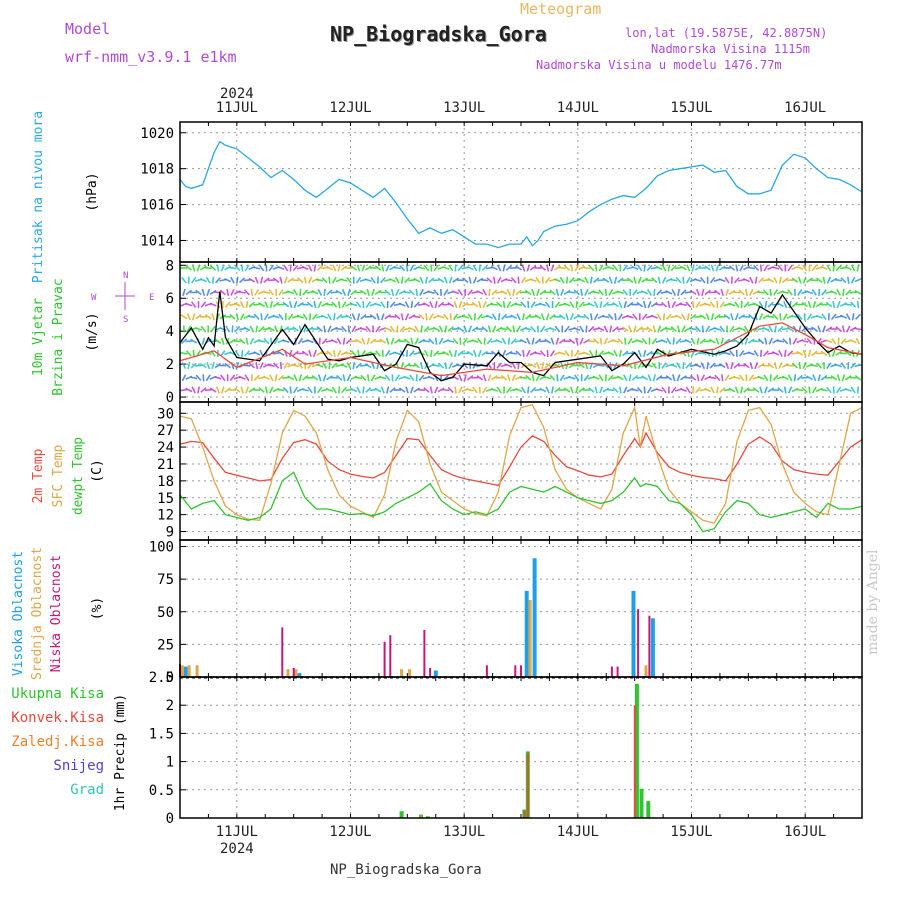 This screenshot has height=900, width=900. What do you see at coordinates (38, 197) in the screenshot?
I see `pressure-ylabel-group: Pritisak na nivou mora` at bounding box center [38, 197].